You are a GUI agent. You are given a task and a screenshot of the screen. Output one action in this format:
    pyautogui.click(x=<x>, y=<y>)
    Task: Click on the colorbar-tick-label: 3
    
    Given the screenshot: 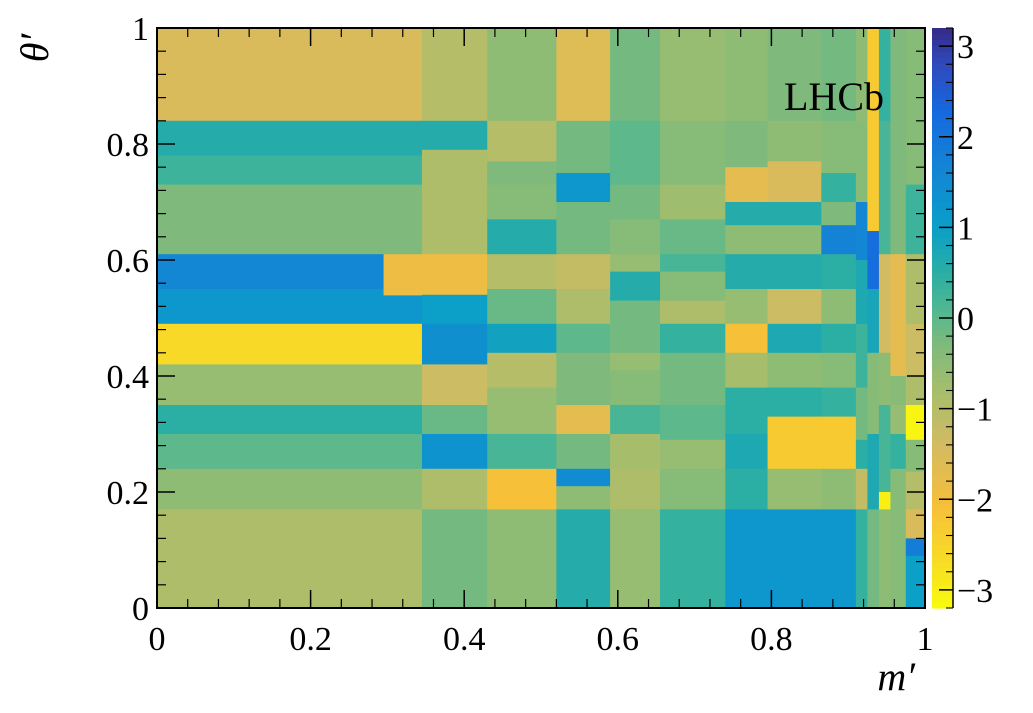 What is the action you would take?
    pyautogui.click(x=965, y=47)
    